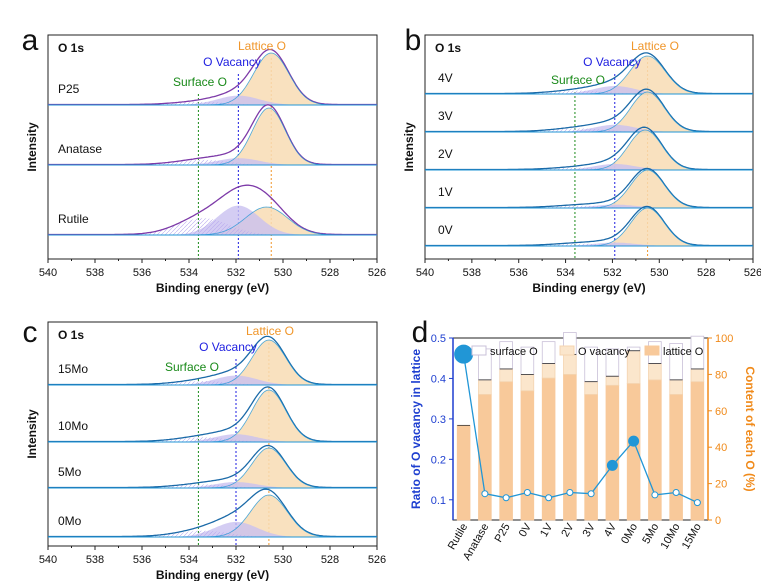 The height and width of the screenshot is (581, 761). Describe the element at coordinates (548, 352) in the screenshot. I see `bar-surface-o` at that location.